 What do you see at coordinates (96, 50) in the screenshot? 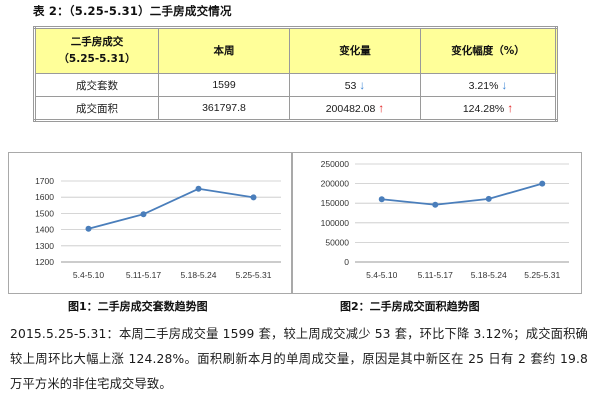
I see `header-secondhand: 二手房成交 （5.25-5.31）` at bounding box center [96, 50].